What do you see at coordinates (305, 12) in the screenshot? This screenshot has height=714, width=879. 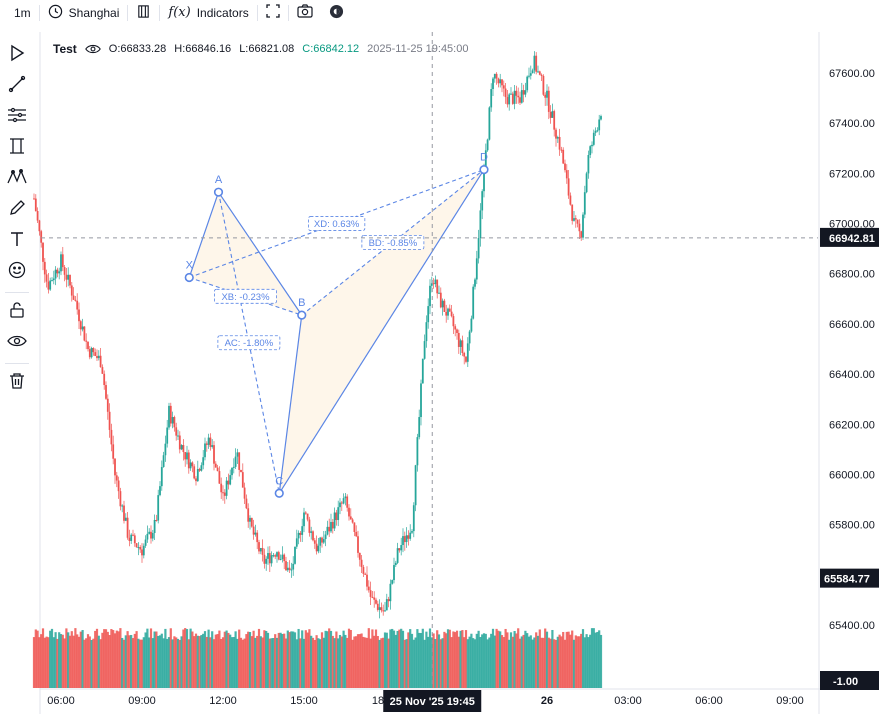 I see `screenshot-button` at bounding box center [305, 12].